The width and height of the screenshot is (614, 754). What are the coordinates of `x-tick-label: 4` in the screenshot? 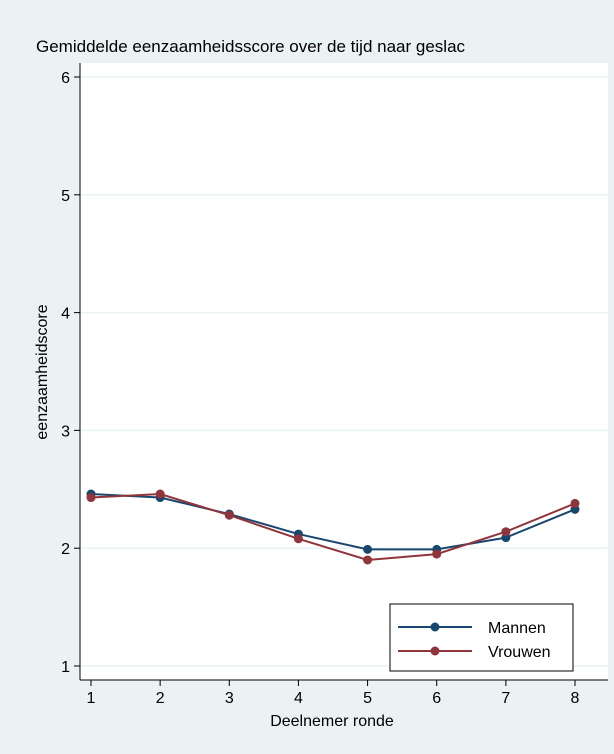 It's located at (298, 698).